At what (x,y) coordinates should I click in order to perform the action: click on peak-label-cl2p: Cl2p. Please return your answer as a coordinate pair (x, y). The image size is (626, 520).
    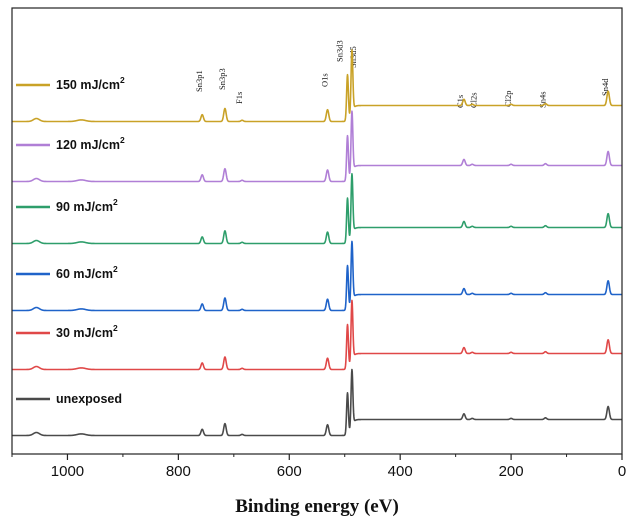
    Looking at the image, I should click on (508, 98).